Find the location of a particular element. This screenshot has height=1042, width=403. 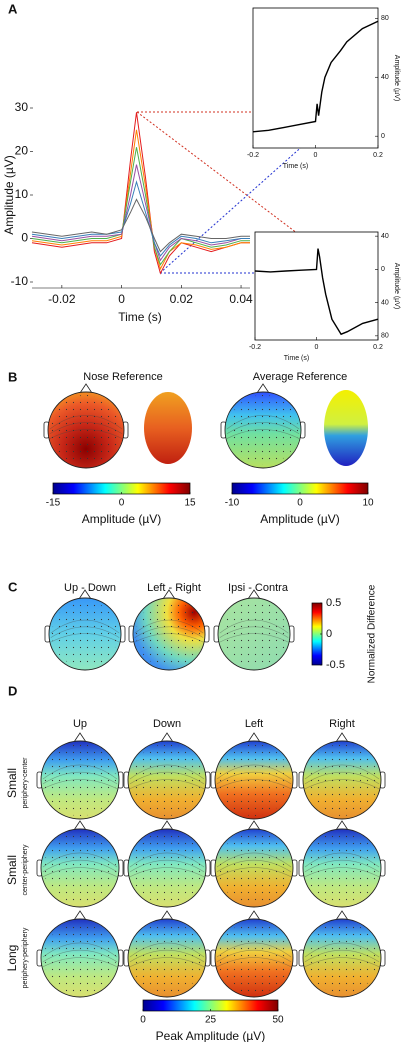

colorbar-label: Amplitude (µV) is located at coordinates (300, 519).